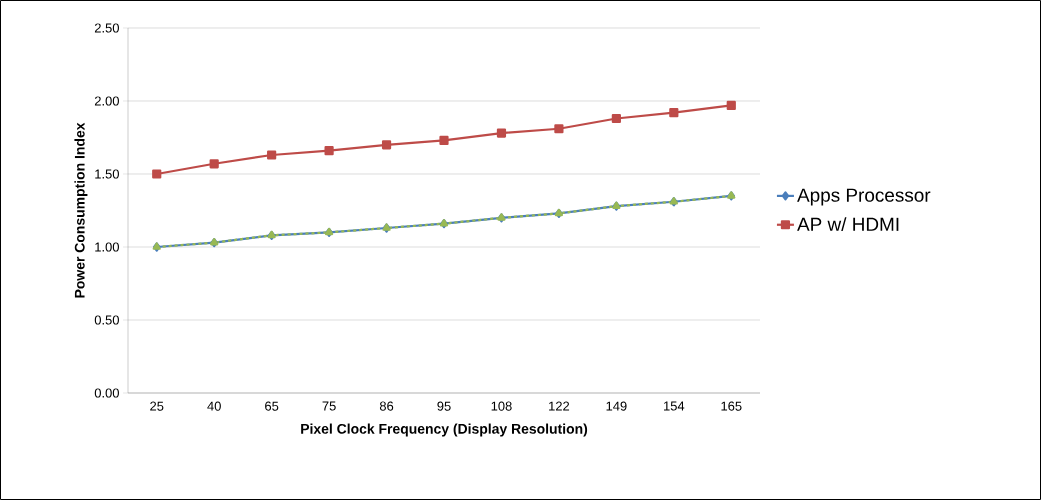 This screenshot has width=1041, height=500. Describe the element at coordinates (329, 406) in the screenshot. I see `x-tick-label: 75` at that location.